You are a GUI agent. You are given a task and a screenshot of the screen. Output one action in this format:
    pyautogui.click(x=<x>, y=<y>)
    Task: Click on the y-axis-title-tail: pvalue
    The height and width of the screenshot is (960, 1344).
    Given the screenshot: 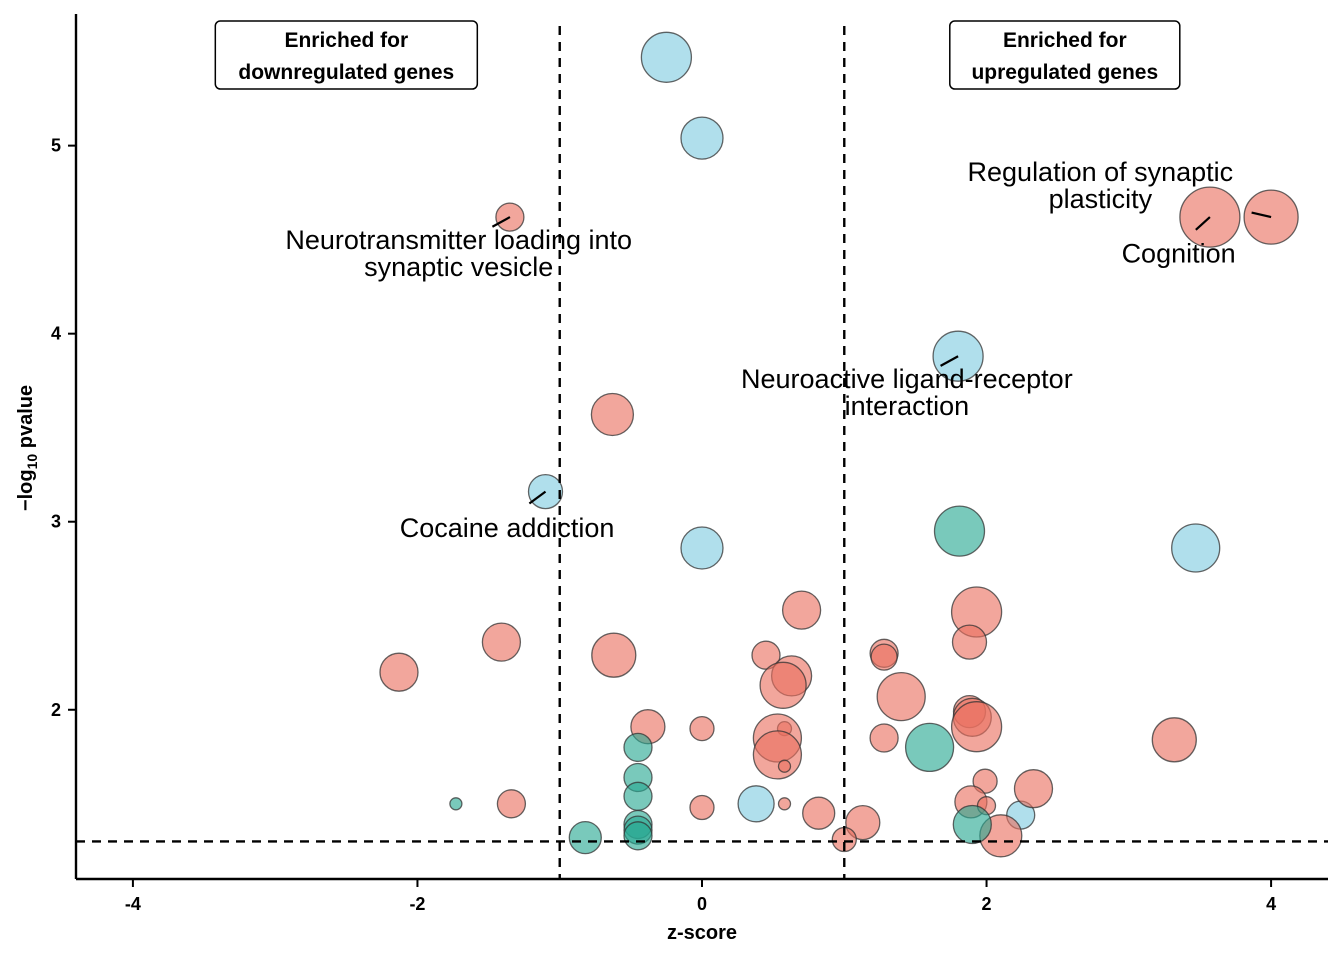 What is the action you would take?
    pyautogui.click(x=26, y=419)
    